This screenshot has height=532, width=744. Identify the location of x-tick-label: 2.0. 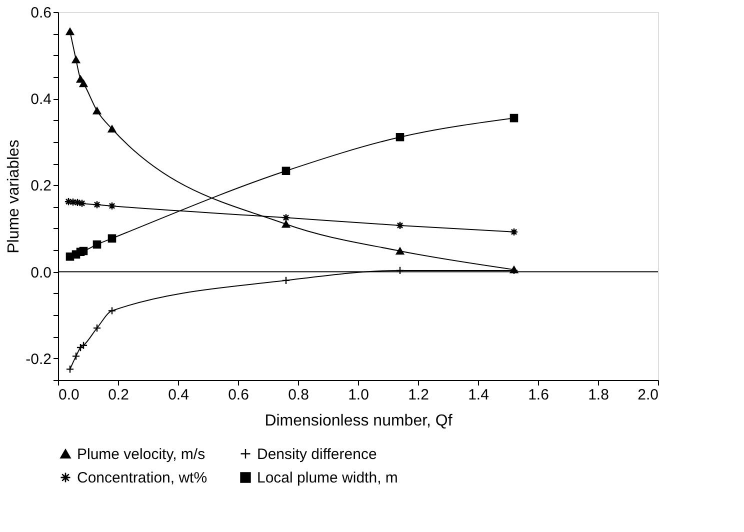
(648, 395).